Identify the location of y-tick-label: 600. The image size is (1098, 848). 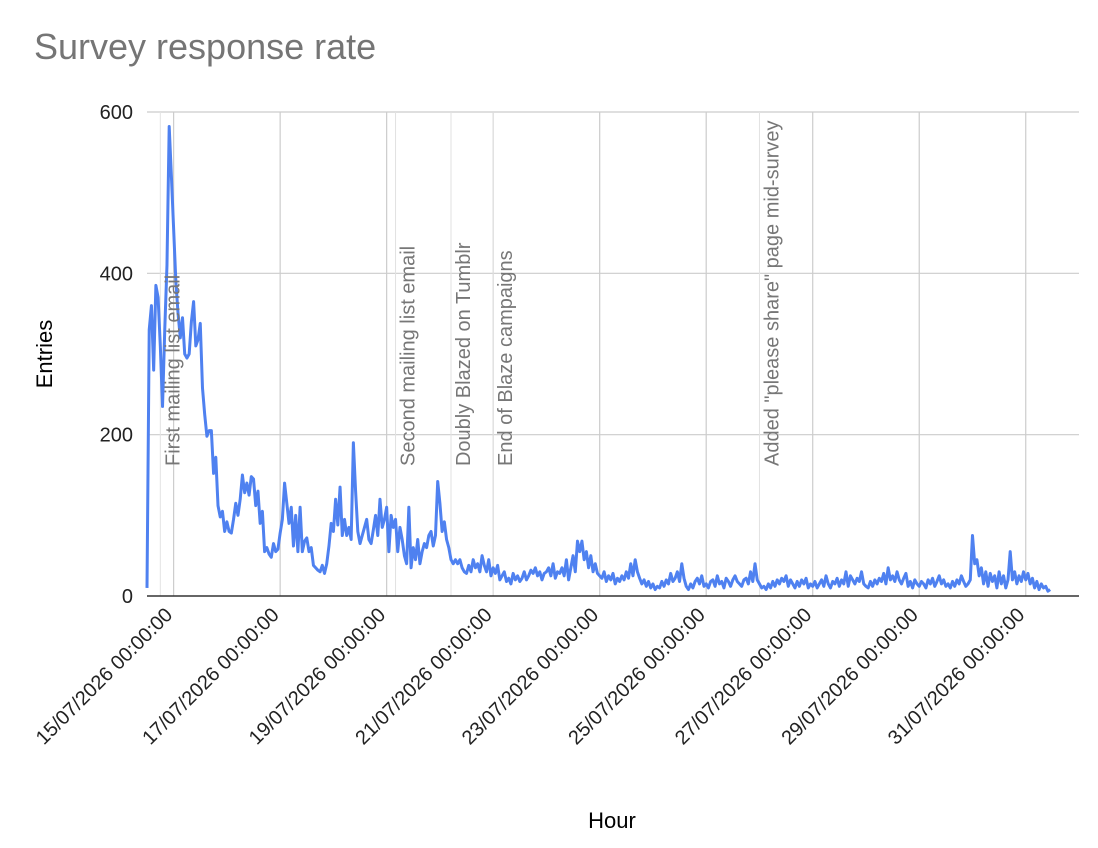
(116, 113).